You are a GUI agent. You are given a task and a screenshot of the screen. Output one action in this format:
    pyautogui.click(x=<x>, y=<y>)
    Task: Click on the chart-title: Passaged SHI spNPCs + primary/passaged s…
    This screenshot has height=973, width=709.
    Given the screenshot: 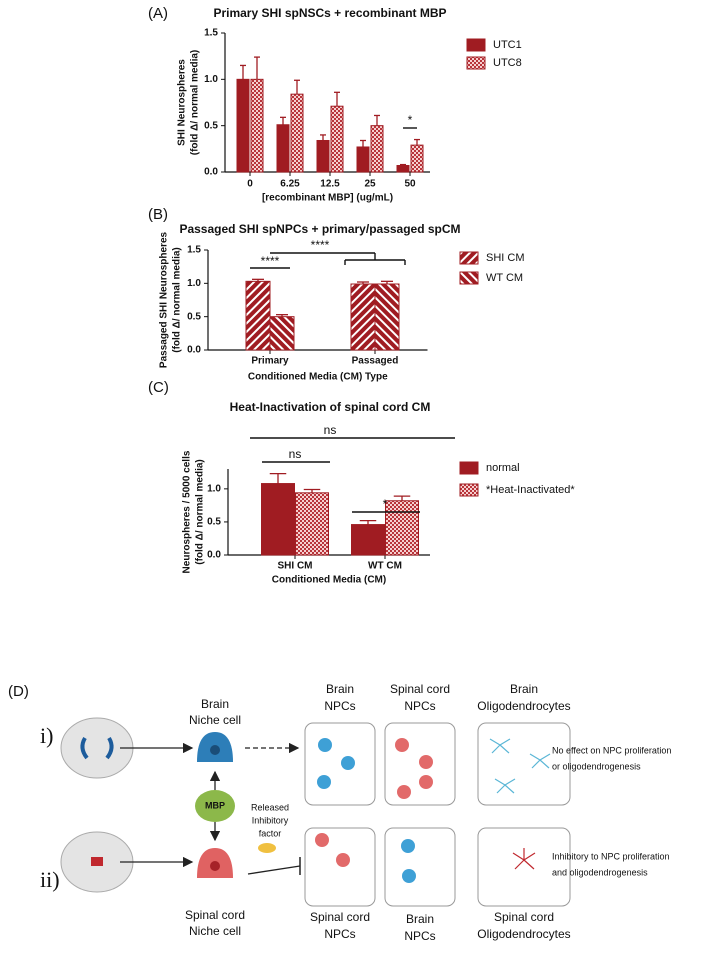 What is the action you would take?
    pyautogui.click(x=319, y=229)
    